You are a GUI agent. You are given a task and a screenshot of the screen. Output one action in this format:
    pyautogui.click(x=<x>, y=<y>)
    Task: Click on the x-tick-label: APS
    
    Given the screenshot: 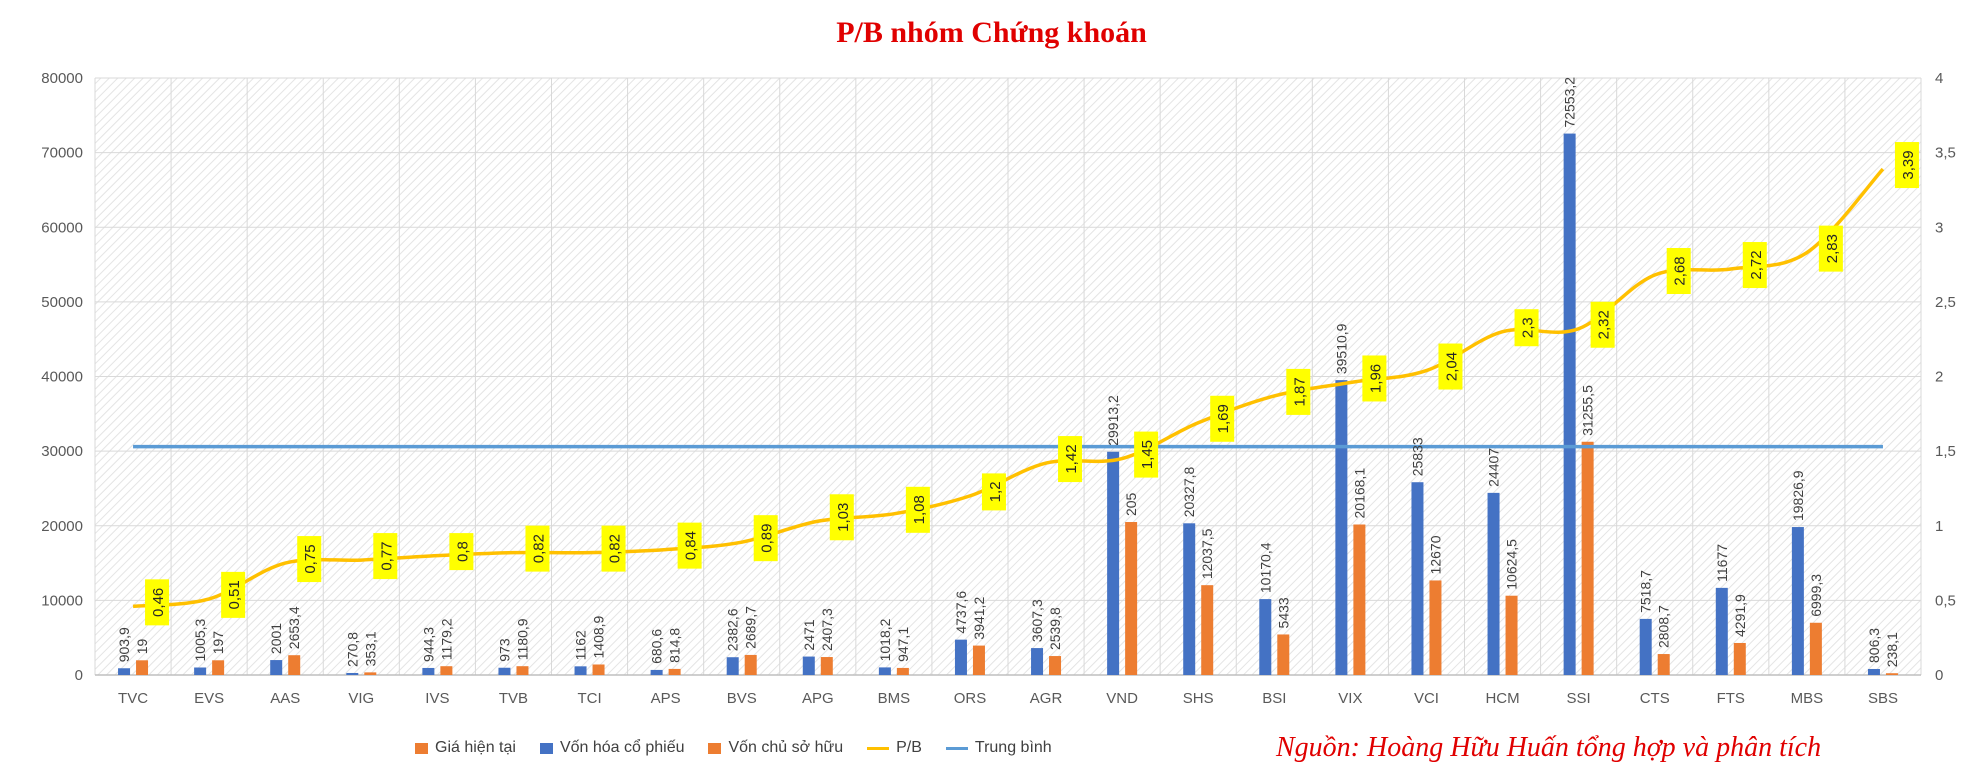 What is the action you would take?
    pyautogui.click(x=666, y=698)
    